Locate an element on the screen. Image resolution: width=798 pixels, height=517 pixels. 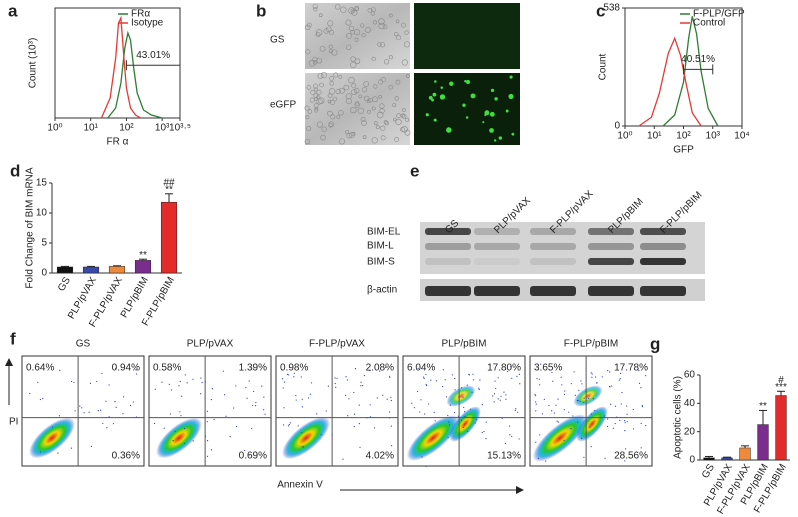
quadrant-value: 0.69% is located at coordinates (253, 456).